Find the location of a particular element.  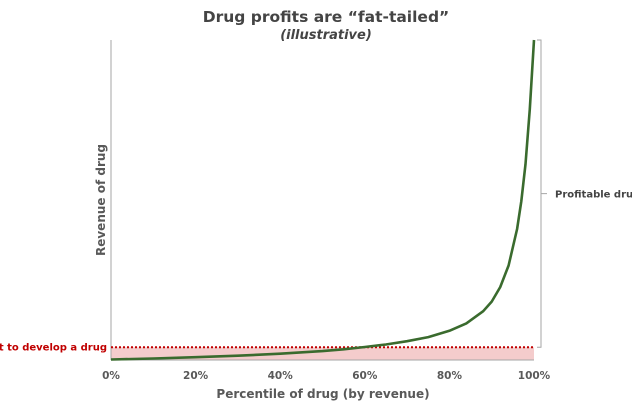

profitable-bracket is located at coordinates (542, 193).